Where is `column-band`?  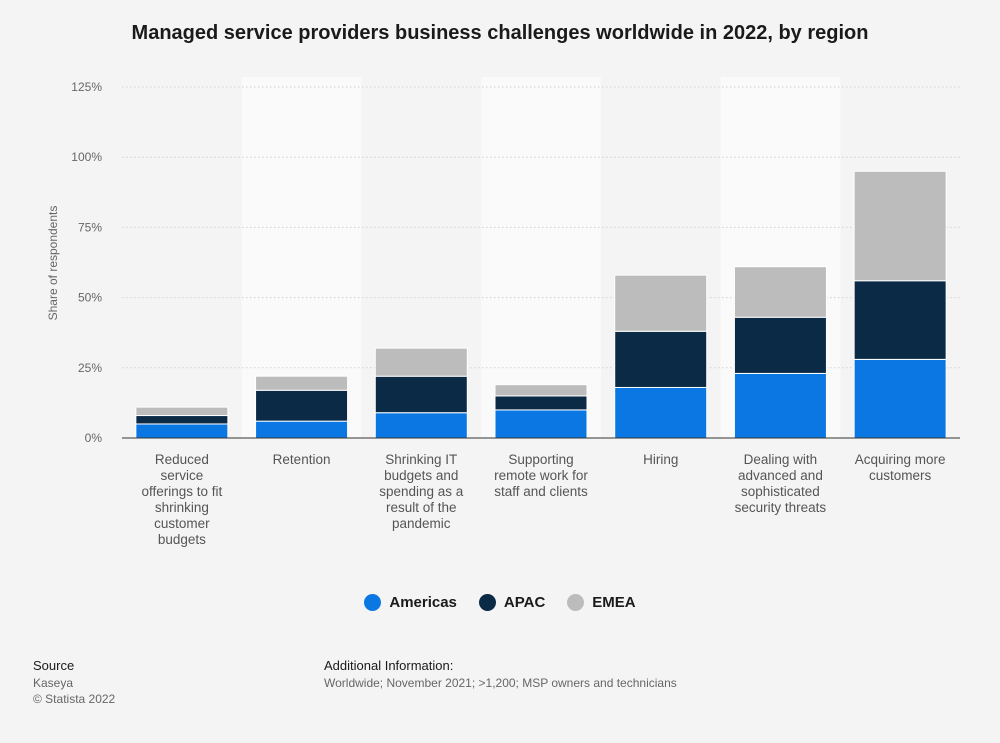 column-band is located at coordinates (541, 257).